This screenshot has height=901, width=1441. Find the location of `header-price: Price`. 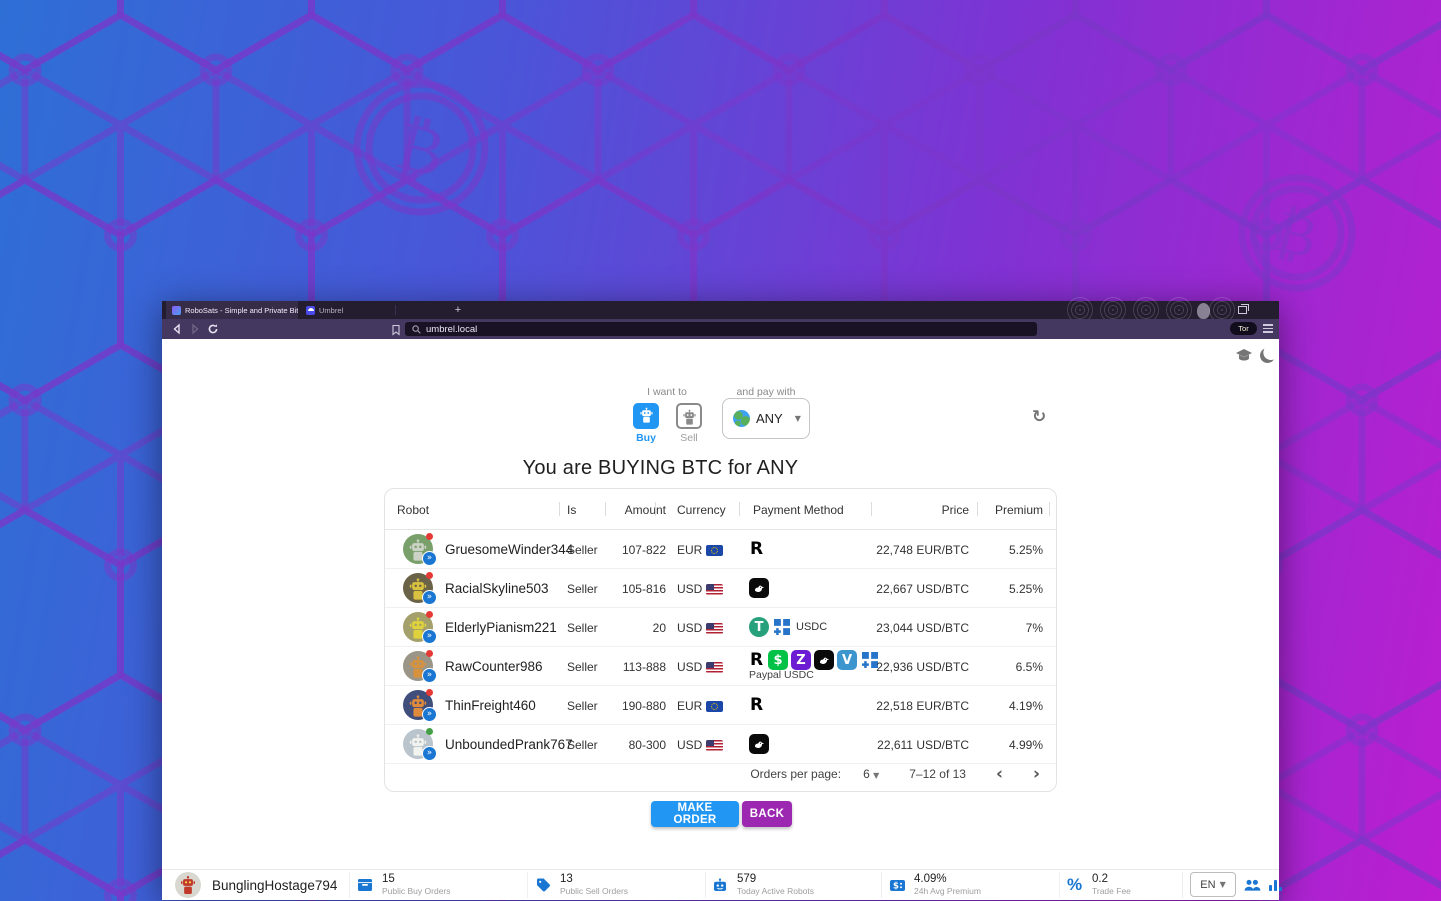

header-price: Price is located at coordinates (955, 510).